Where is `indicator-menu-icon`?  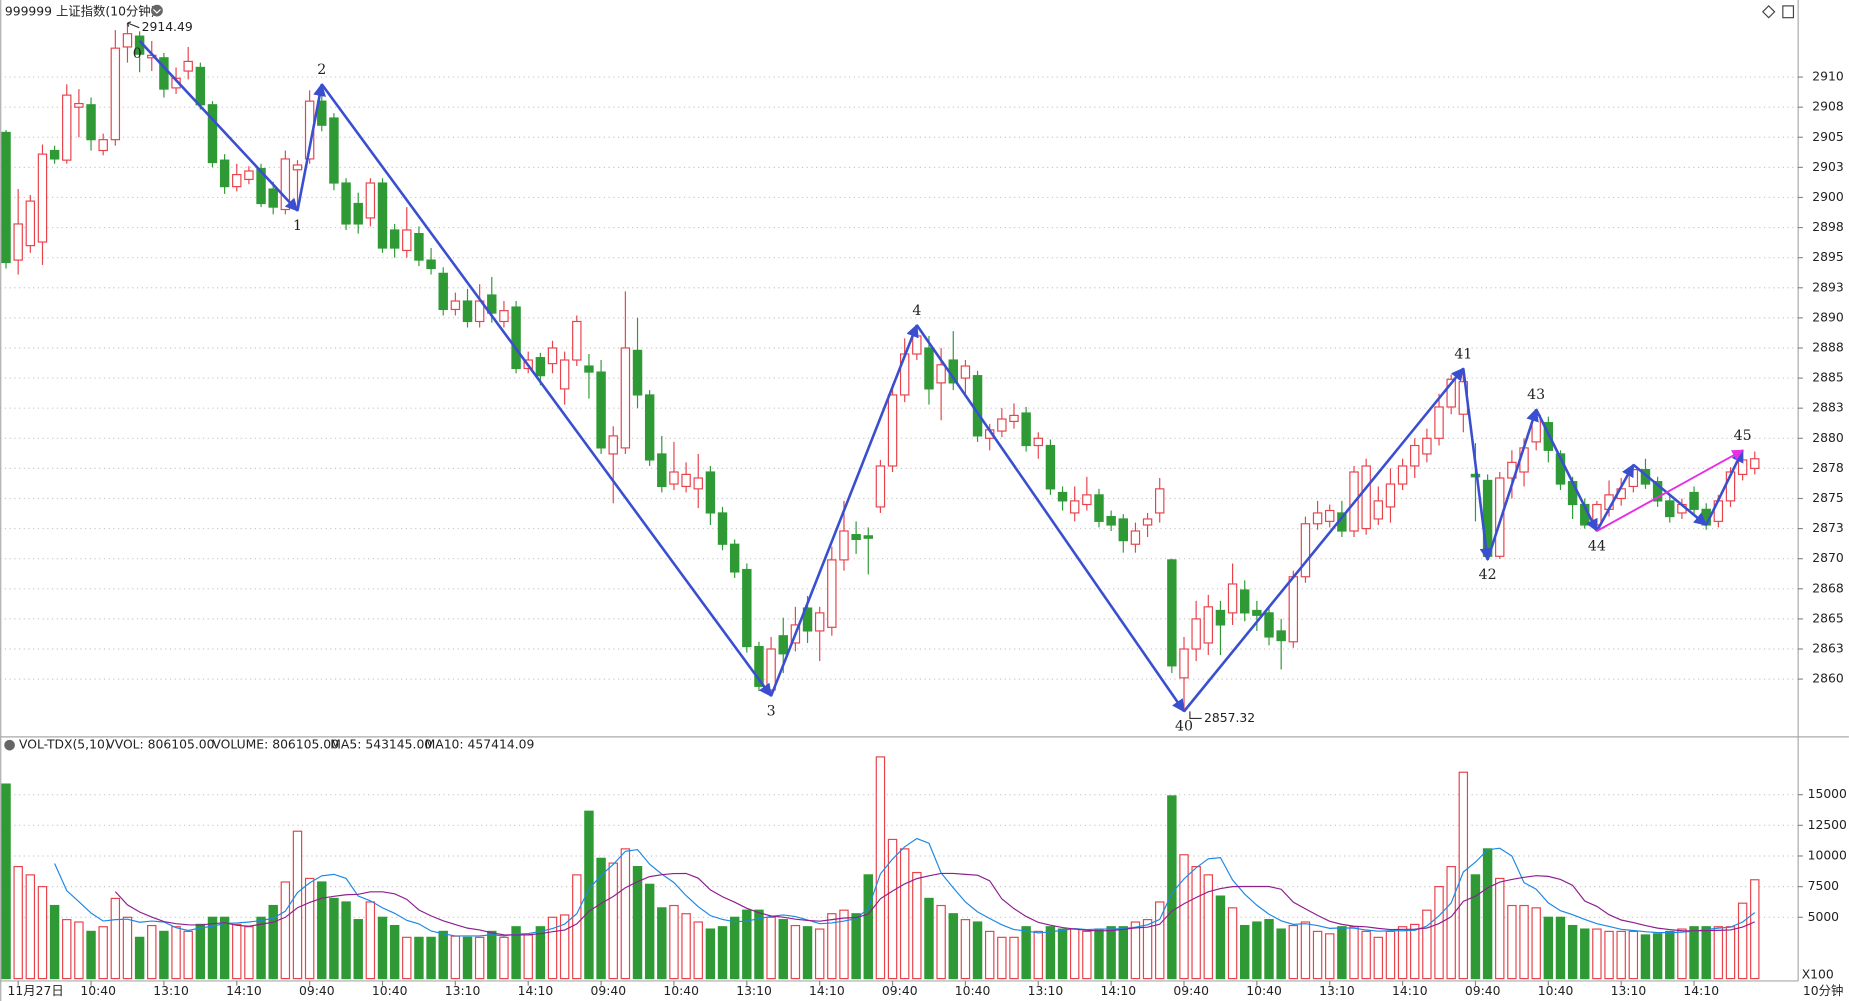
indicator-menu-icon is located at coordinates (9, 745).